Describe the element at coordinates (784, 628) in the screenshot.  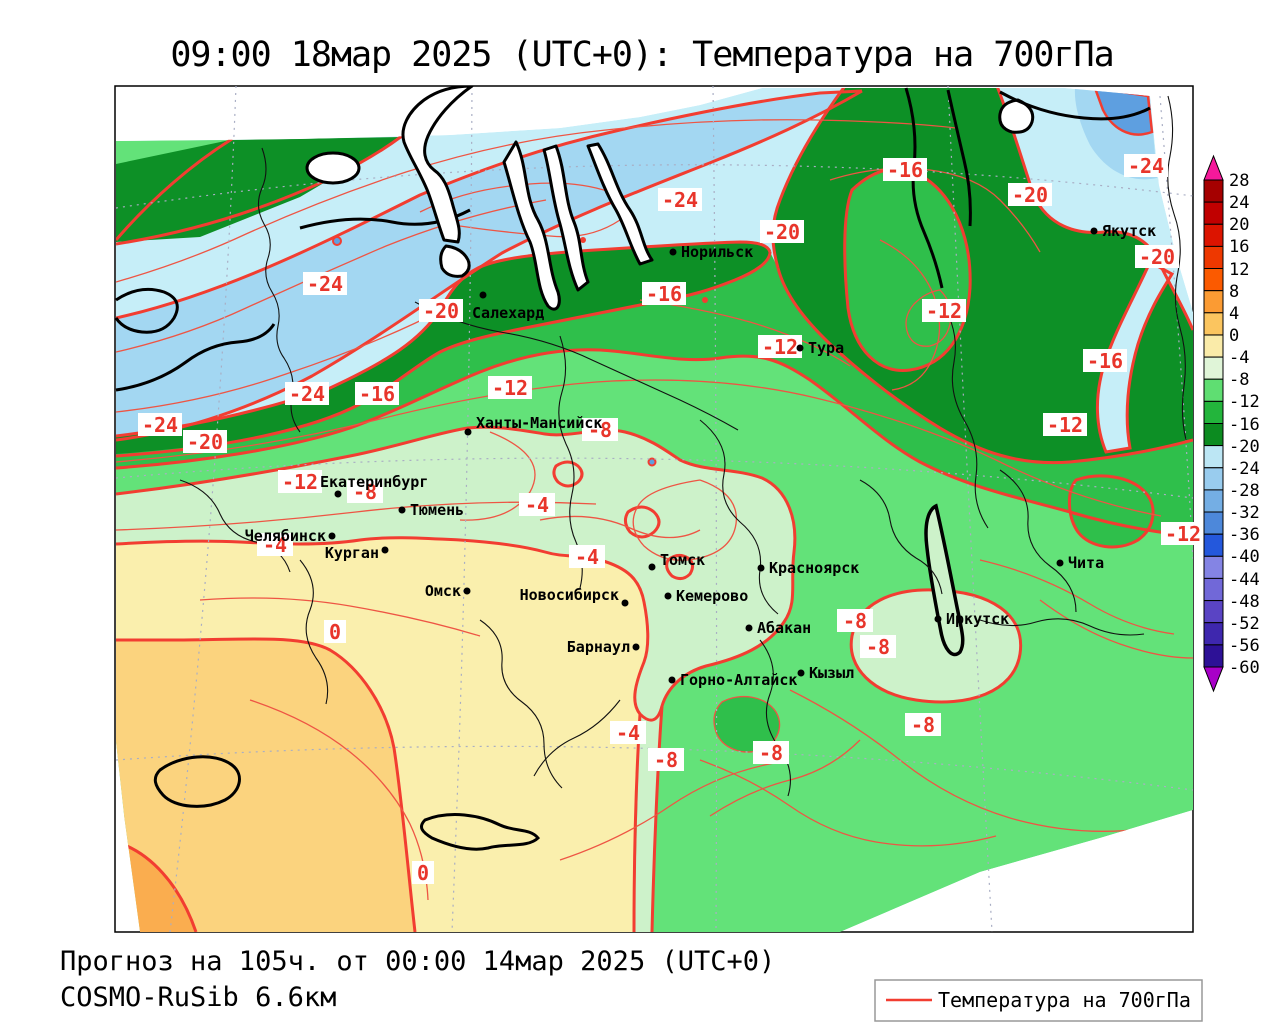
I see `city-label: Абакан` at that location.